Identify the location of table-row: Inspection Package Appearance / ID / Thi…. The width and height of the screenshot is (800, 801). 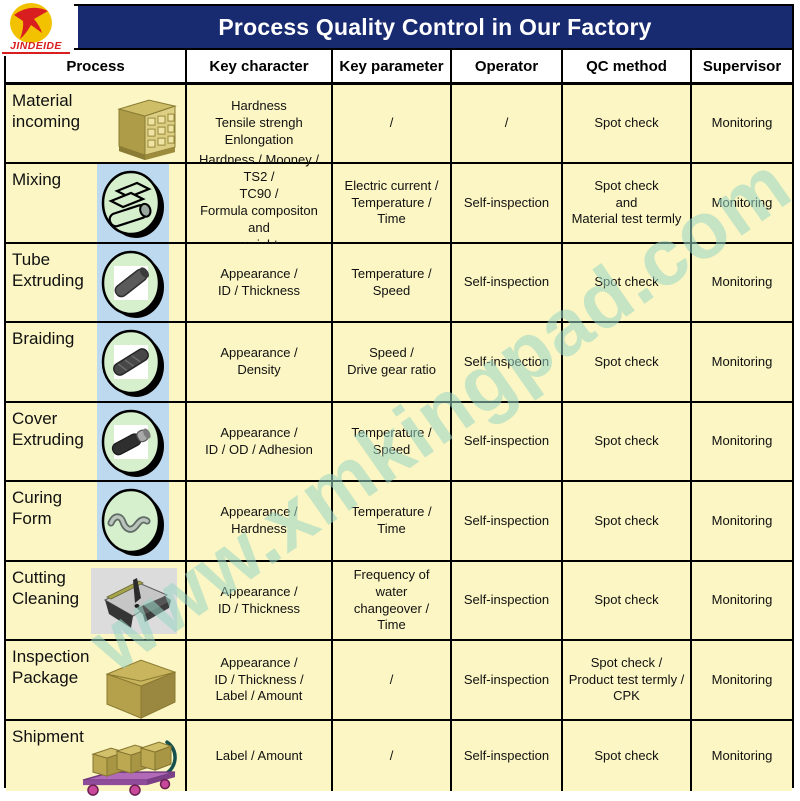
(399, 681).